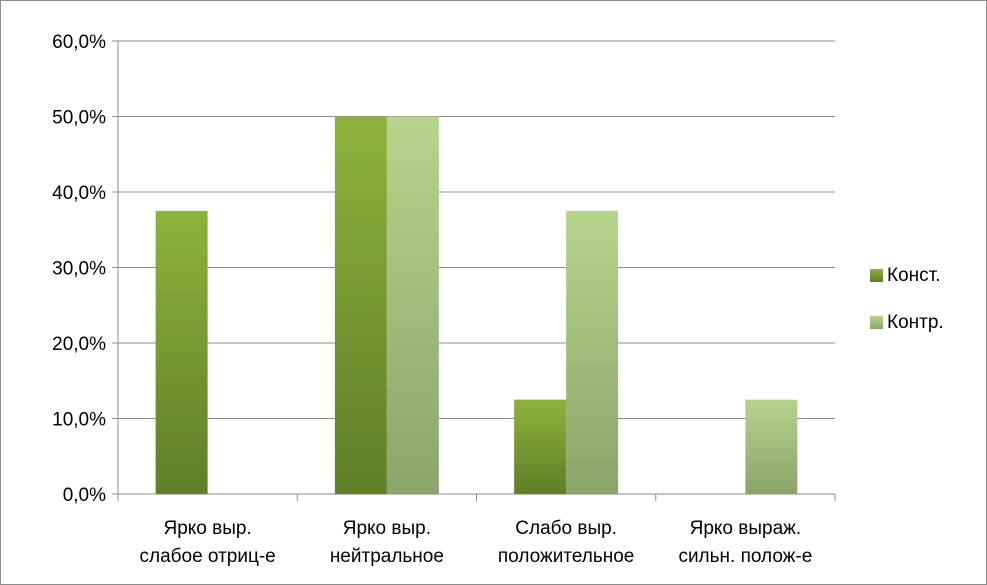 The height and width of the screenshot is (585, 987). I want to click on y-tick-label: 30,0%, so click(79, 269).